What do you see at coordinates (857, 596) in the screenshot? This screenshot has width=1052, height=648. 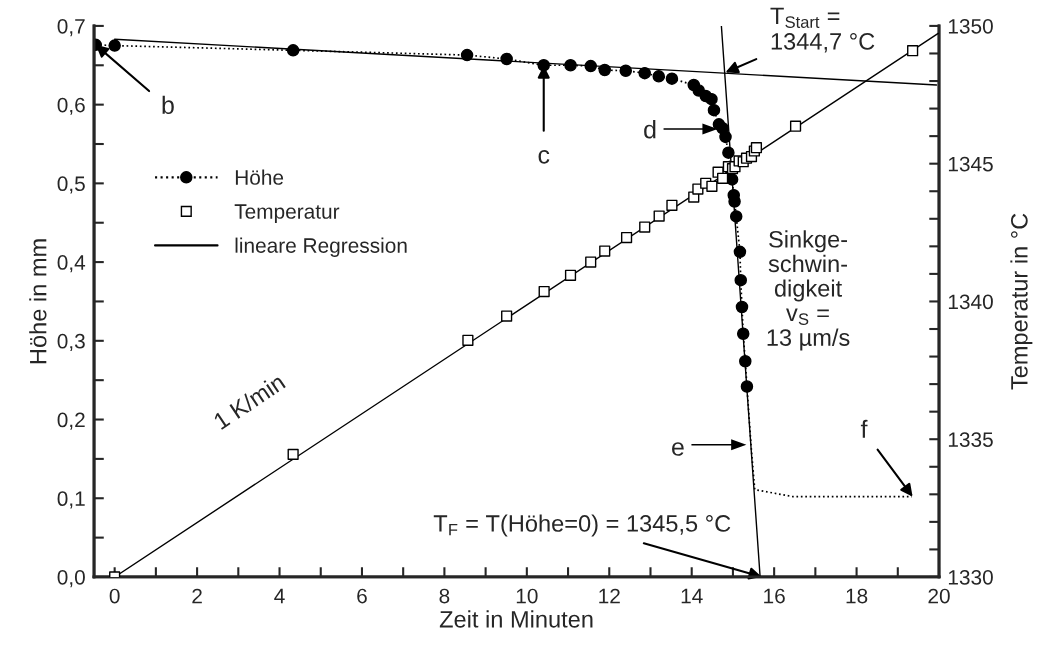 I see `x-tick-label: 18` at bounding box center [857, 596].